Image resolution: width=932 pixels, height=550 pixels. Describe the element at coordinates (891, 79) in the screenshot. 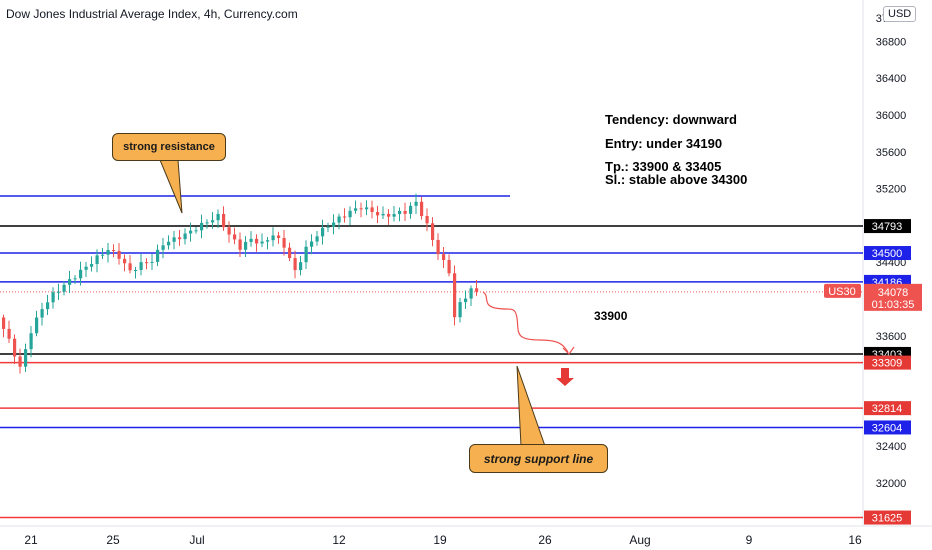

I see `y-tick-label: 36400` at that location.